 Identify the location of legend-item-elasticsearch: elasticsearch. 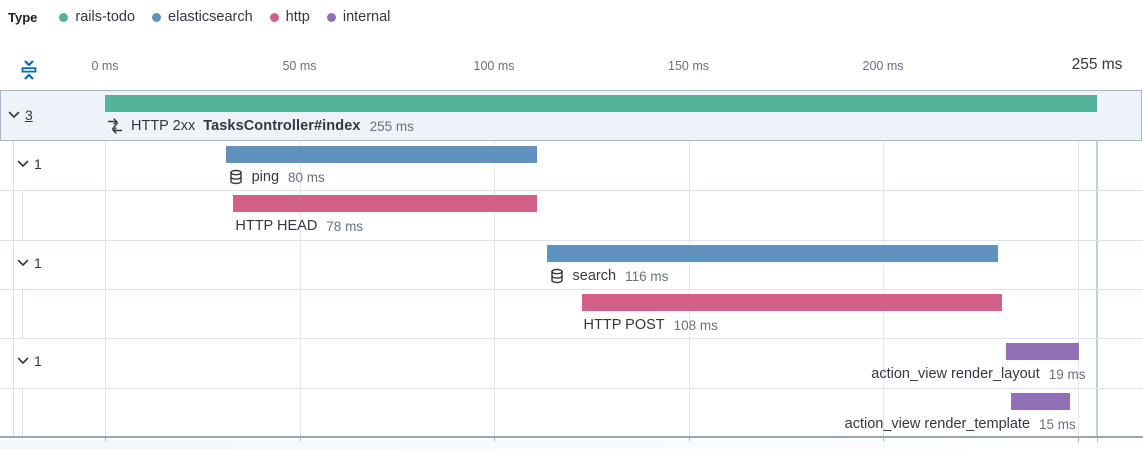
(202, 17).